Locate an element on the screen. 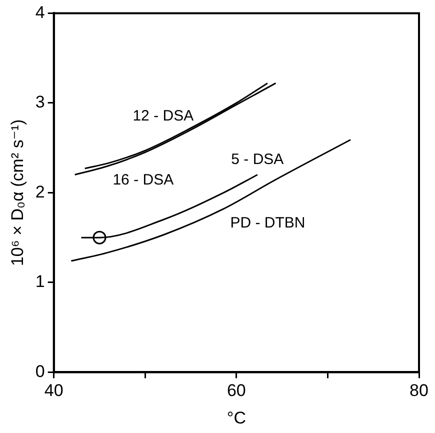 This screenshot has height=433, width=435. y-axis-title: 10⁶ × D₀α (cm² s⁻¹) is located at coordinates (17, 192).